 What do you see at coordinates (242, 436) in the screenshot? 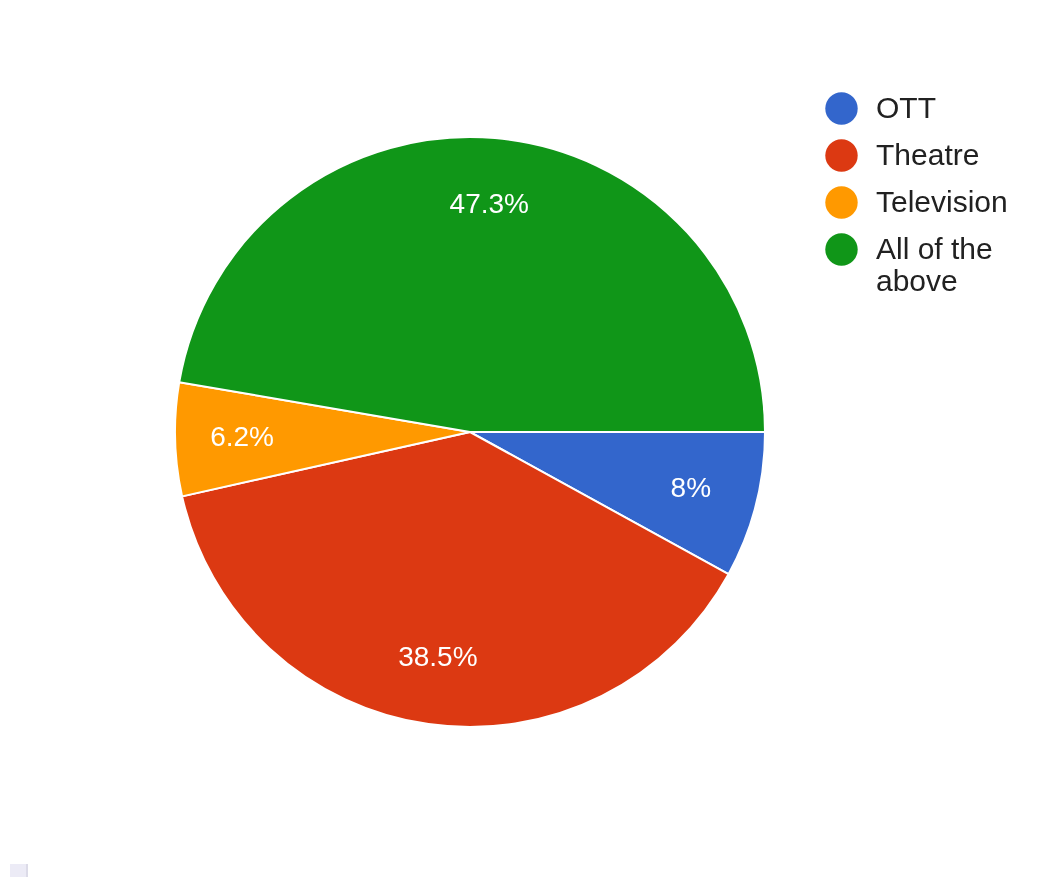
I see `data-label: 6.2%` at bounding box center [242, 436].